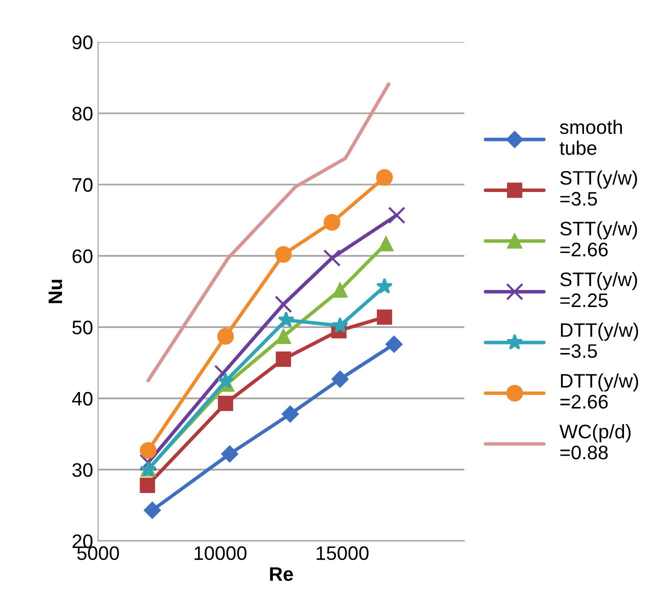 The image size is (654, 601). Describe the element at coordinates (599, 238) in the screenshot. I see `legend-label: STT(y/w) =2.66` at that location.